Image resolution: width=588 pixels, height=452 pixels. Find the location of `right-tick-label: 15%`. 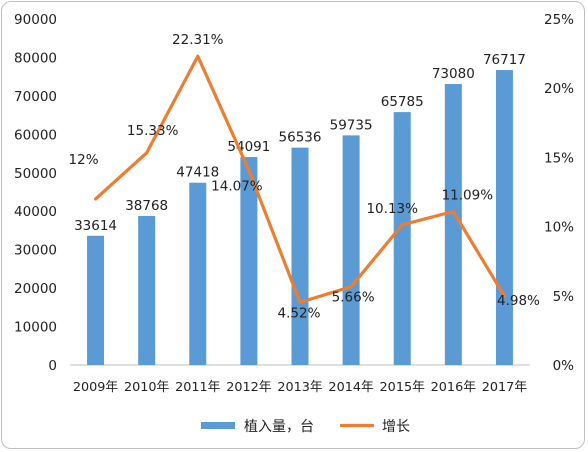

right-tick-label: 15% is located at coordinates (559, 158).